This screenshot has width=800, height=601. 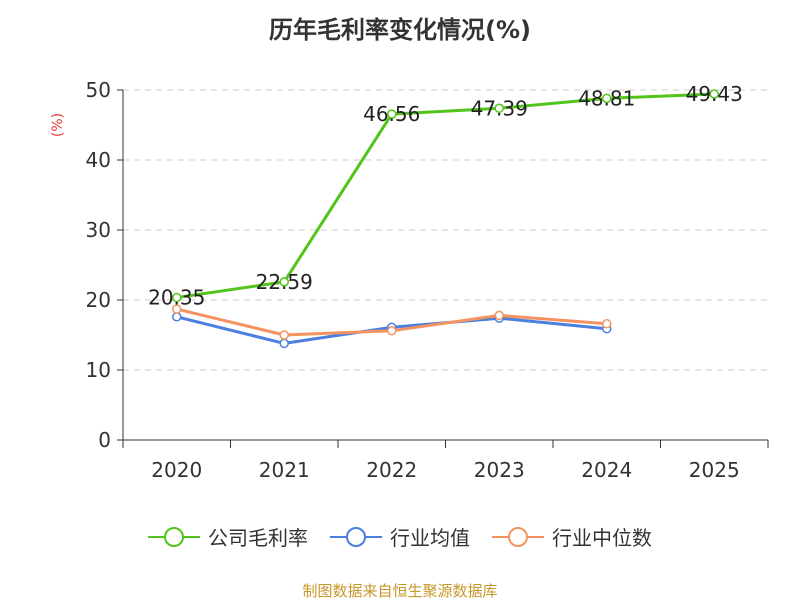 I want to click on legend-marker-industry-mean, so click(x=356, y=536).